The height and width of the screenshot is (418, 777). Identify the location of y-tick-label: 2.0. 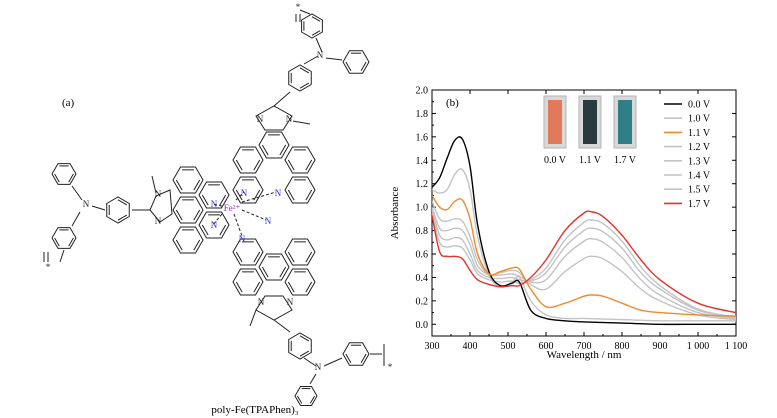
(422, 91).